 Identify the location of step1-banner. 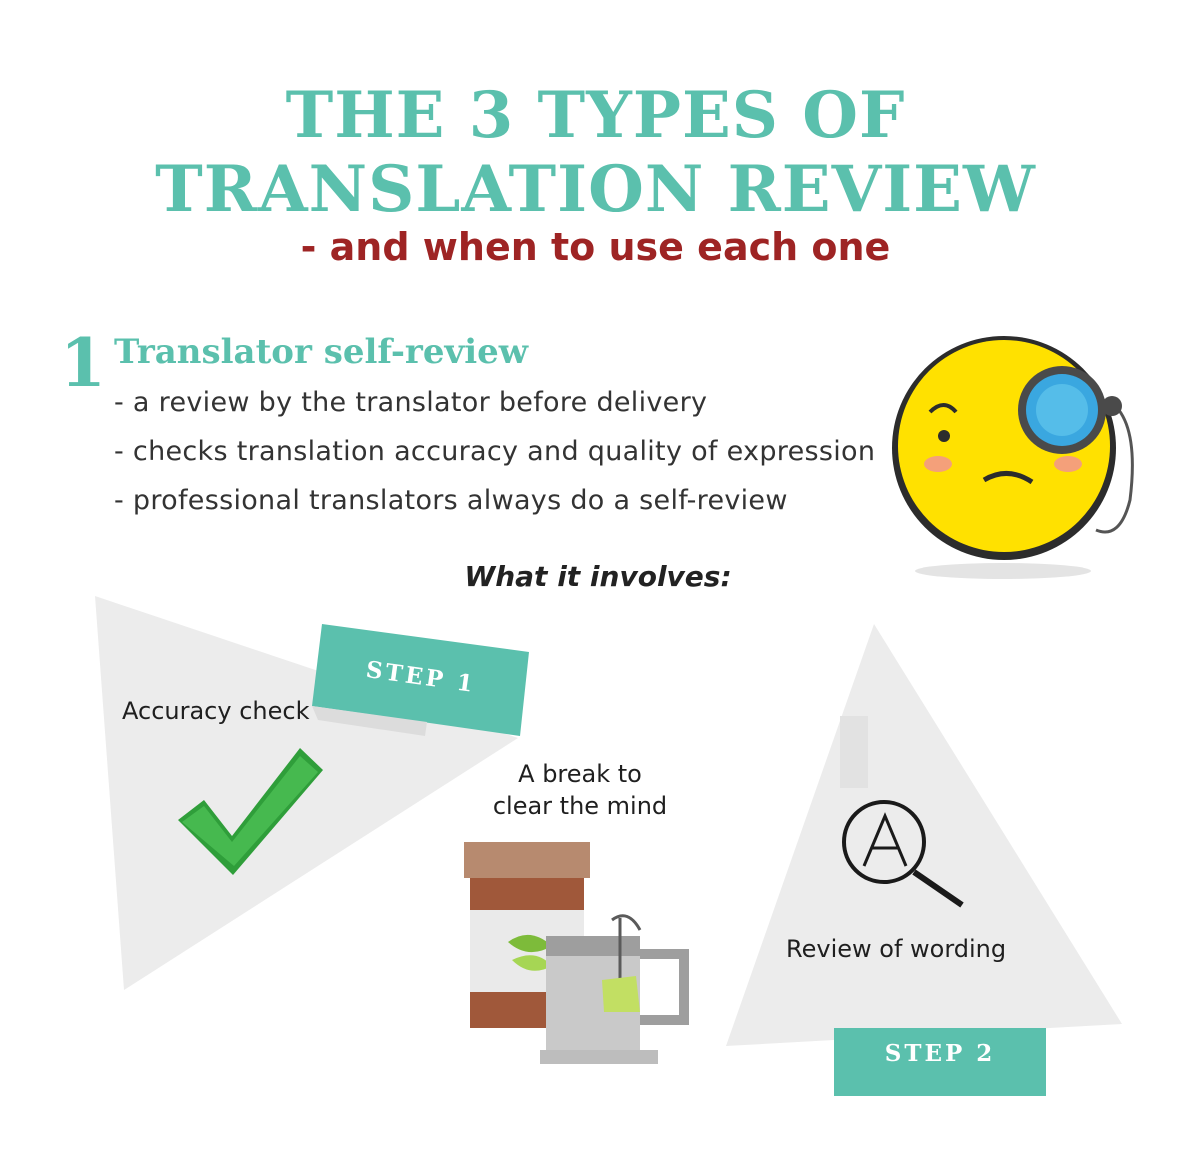
(420, 680).